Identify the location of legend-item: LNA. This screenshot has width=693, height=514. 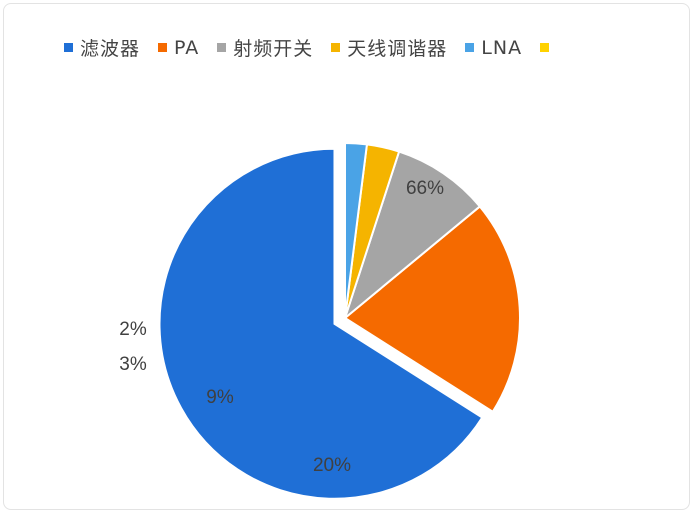
(493, 48).